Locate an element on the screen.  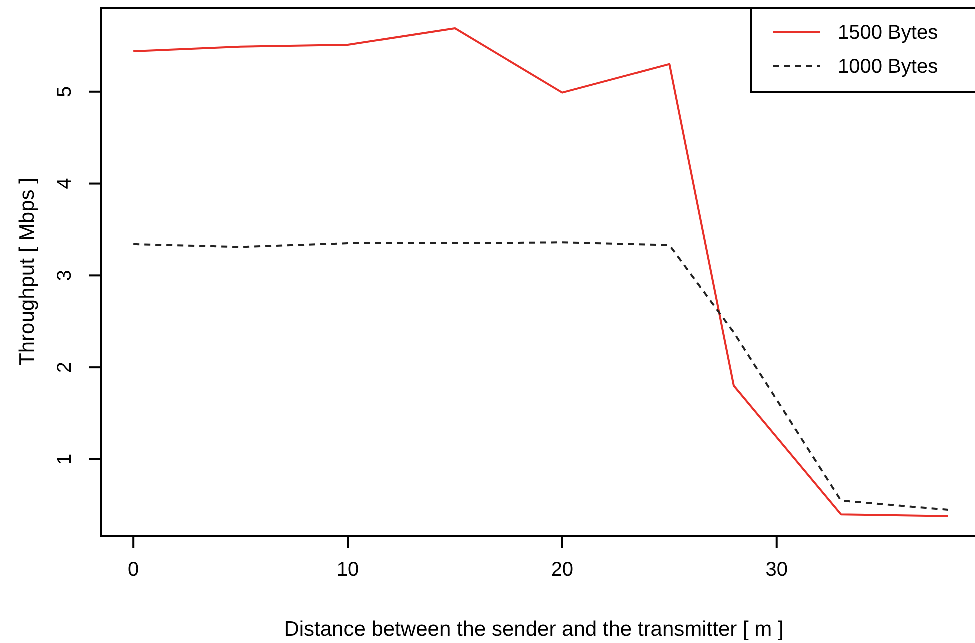
y-tick-label: 2 is located at coordinates (65, 368).